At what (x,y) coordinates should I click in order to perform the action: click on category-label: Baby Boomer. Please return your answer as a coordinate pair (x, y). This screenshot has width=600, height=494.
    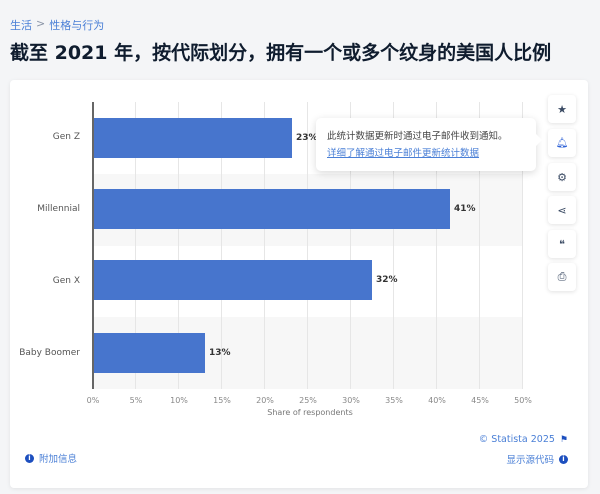
    Looking at the image, I should click on (49, 353).